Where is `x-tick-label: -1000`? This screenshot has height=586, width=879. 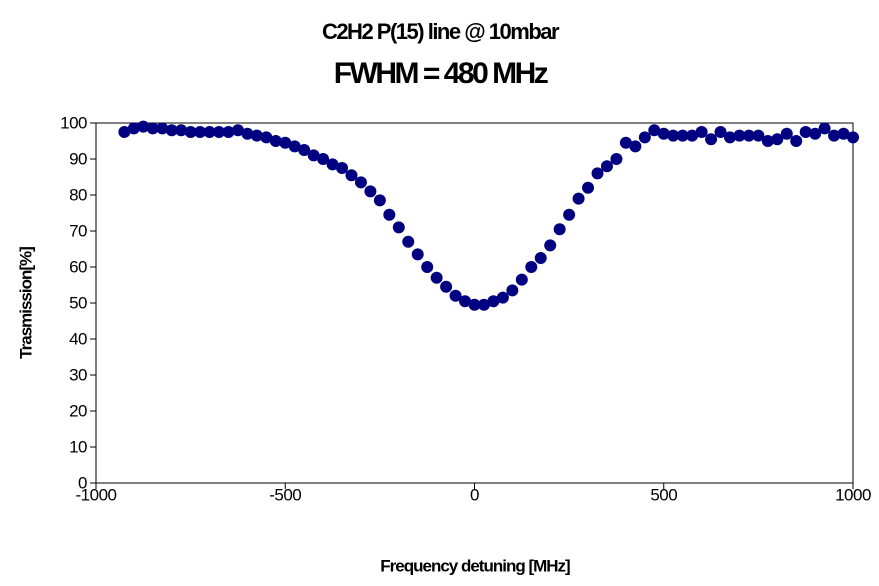
x-tick-label: -1000 is located at coordinates (96, 494).